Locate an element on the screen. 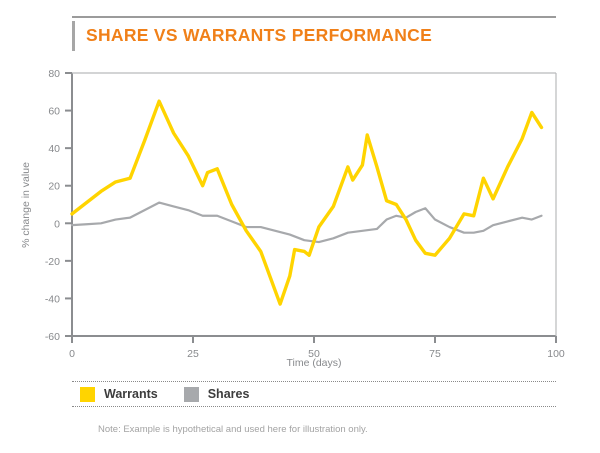 This screenshot has width=600, height=453. legend-label: Shares is located at coordinates (228, 394).